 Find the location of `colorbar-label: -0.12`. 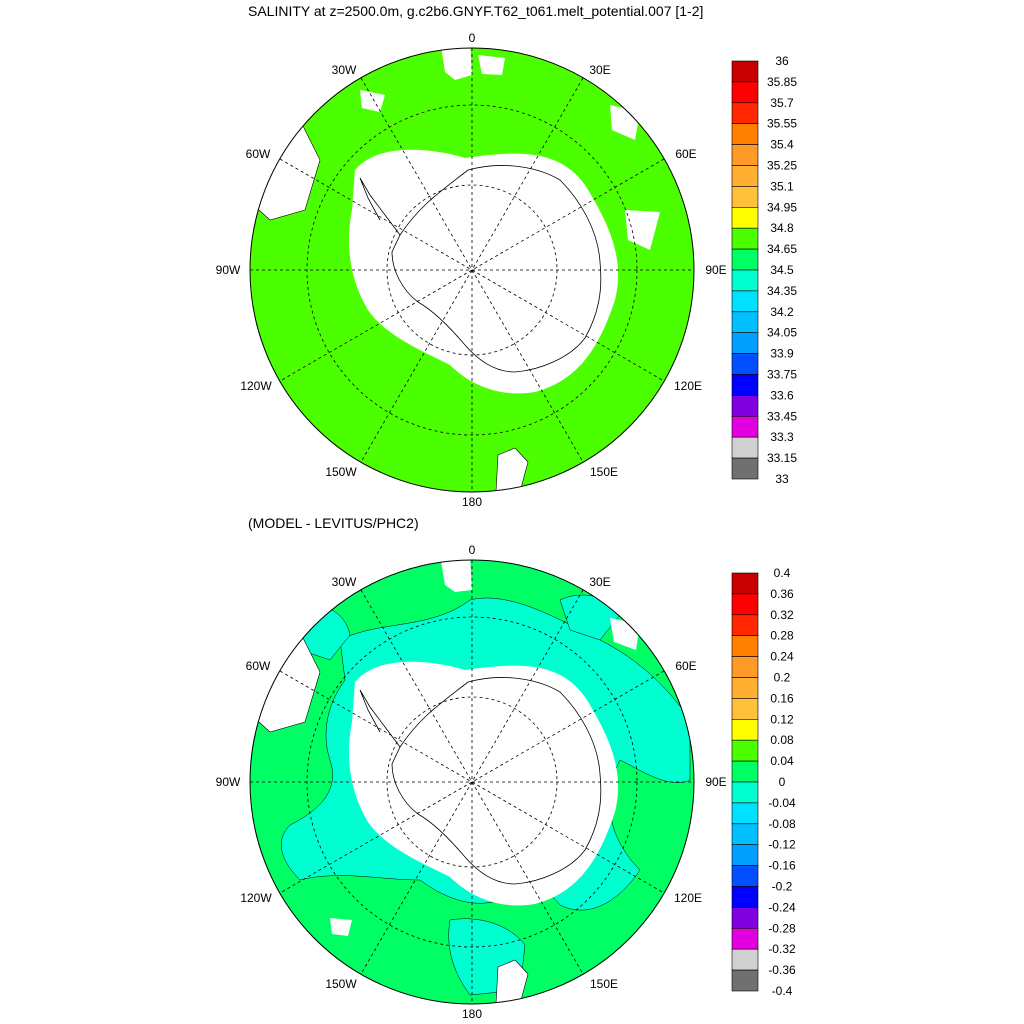

colorbar-label: -0.12 is located at coordinates (782, 845).